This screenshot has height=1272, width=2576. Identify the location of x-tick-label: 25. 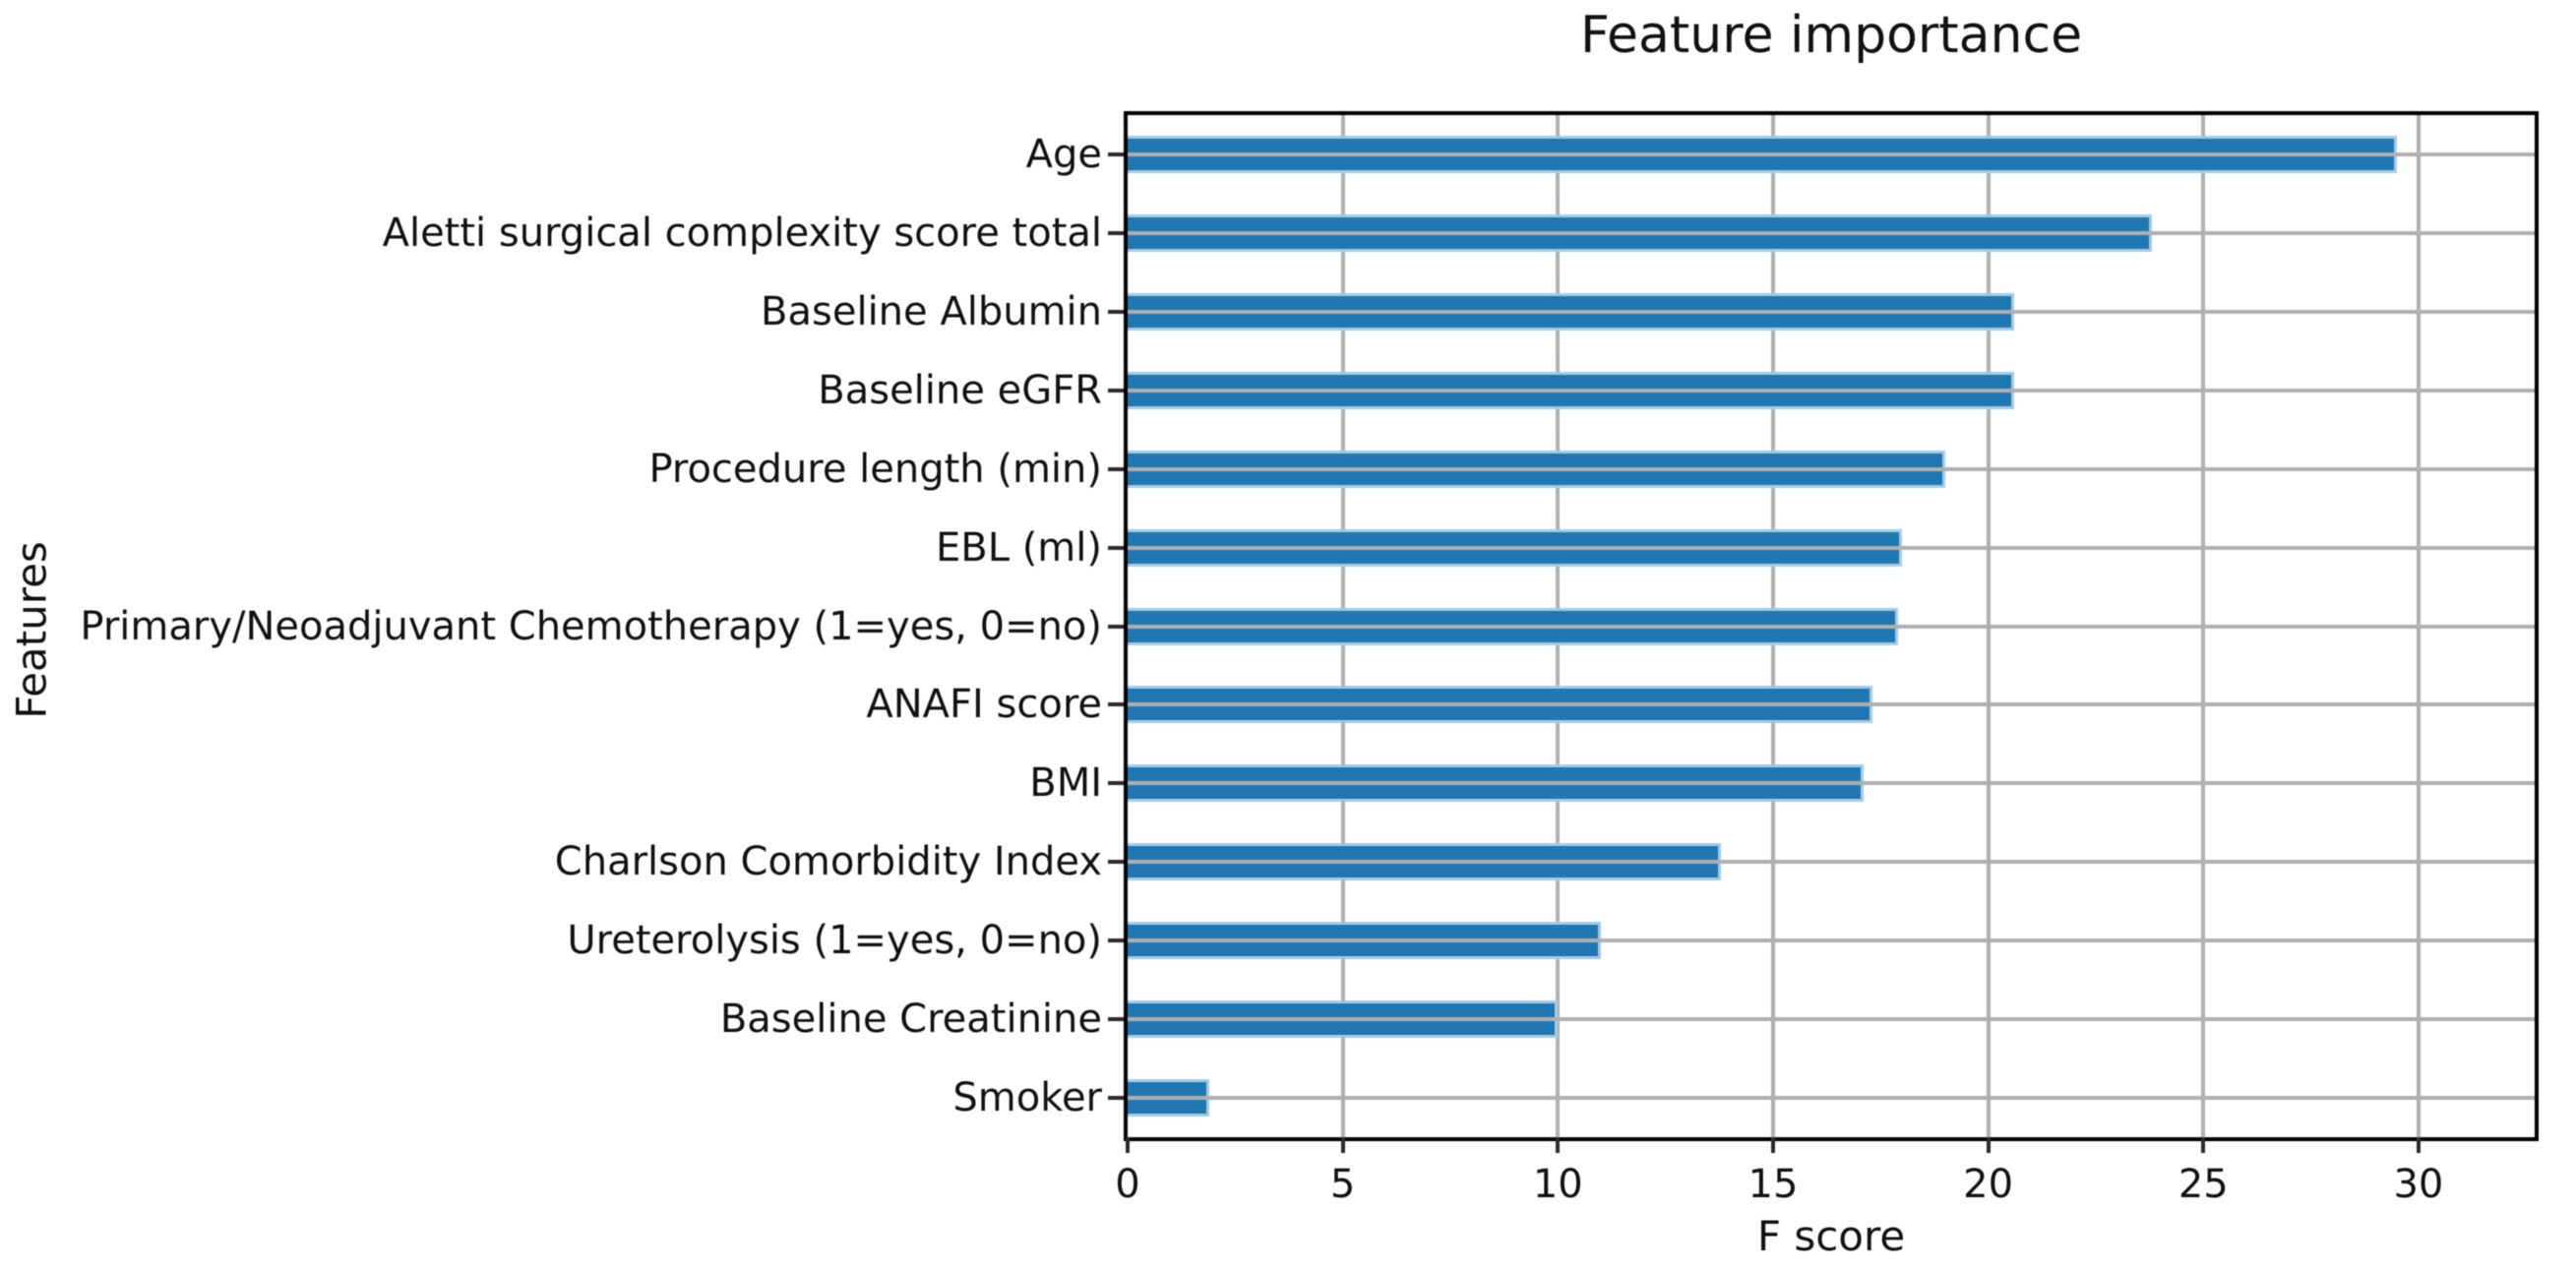
(2203, 1184).